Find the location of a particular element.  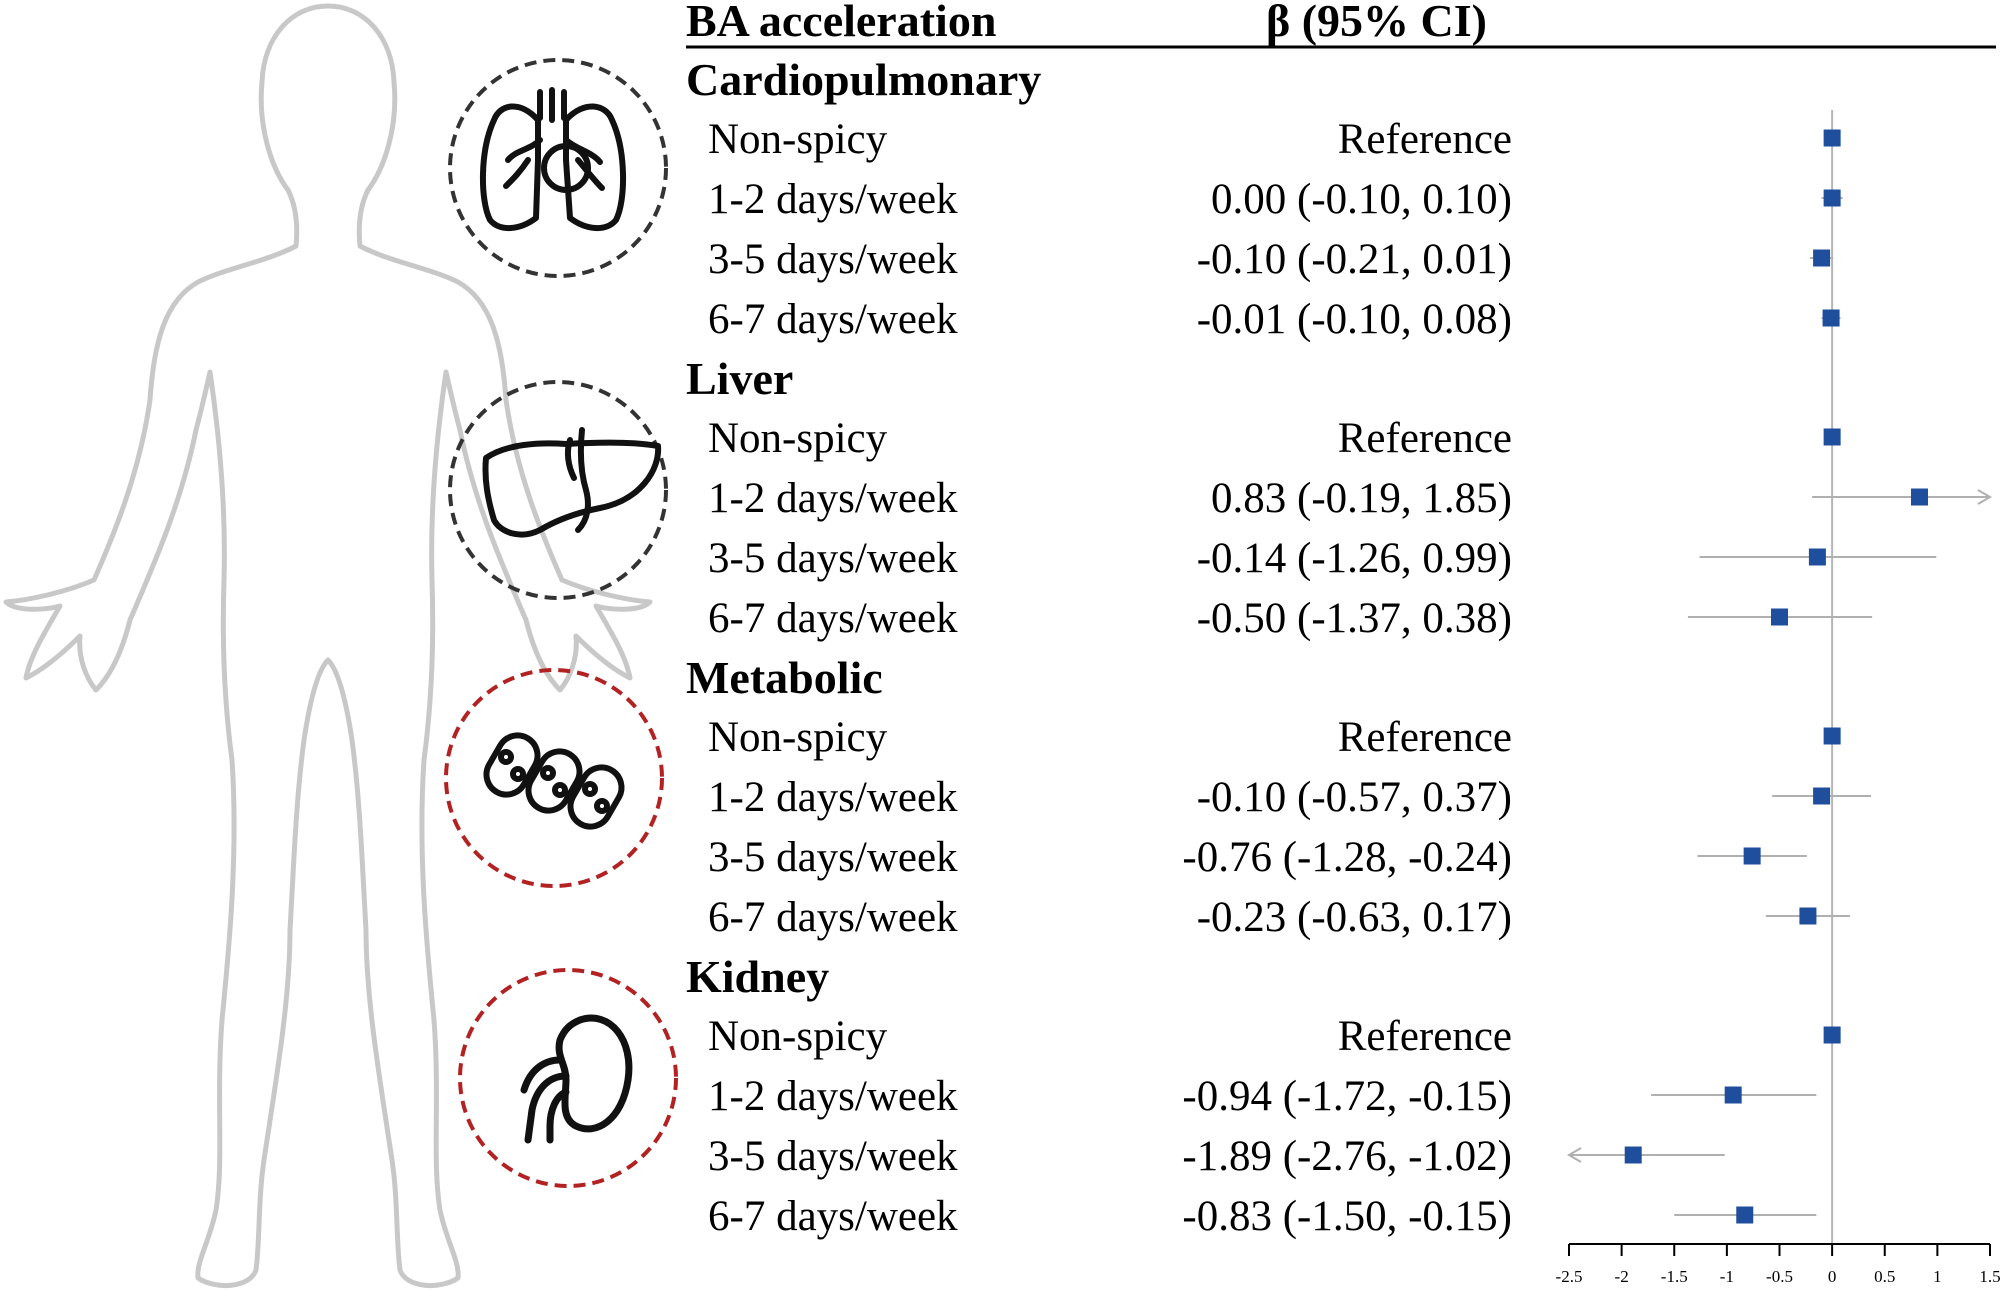

x-tick-label: 1 is located at coordinates (1937, 1276).